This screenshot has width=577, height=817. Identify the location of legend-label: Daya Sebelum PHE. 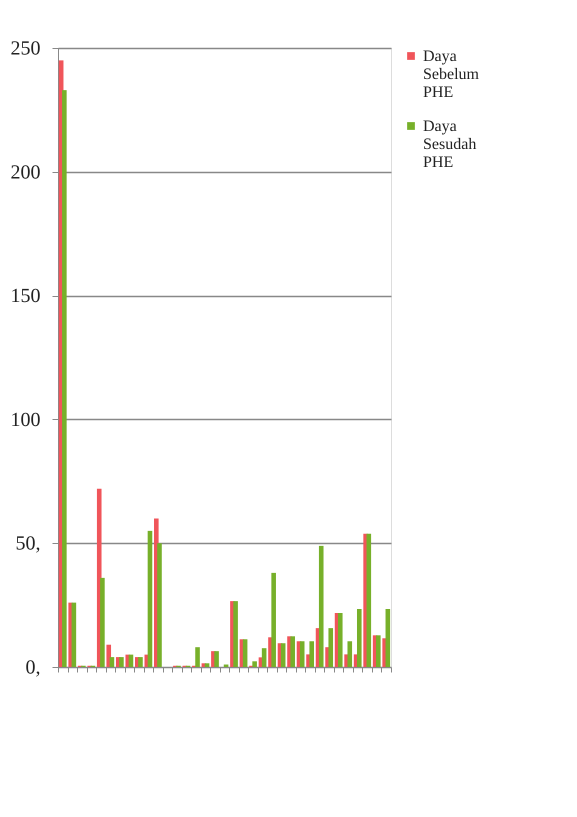
(451, 74).